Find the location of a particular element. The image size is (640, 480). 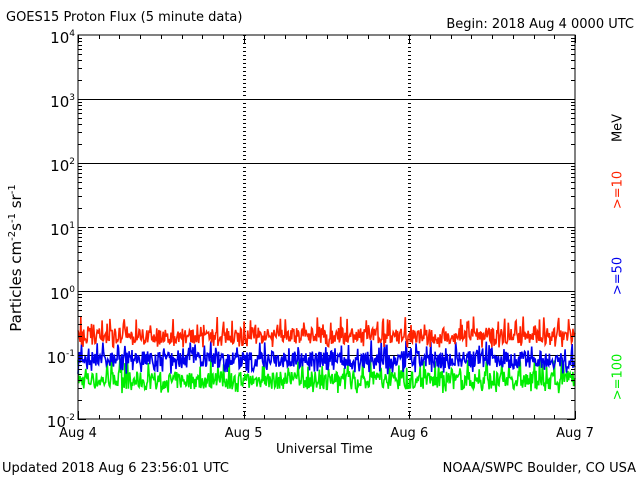

updated-time: Updated 2018 Aug 6 23:56:01 UTC is located at coordinates (115, 468).